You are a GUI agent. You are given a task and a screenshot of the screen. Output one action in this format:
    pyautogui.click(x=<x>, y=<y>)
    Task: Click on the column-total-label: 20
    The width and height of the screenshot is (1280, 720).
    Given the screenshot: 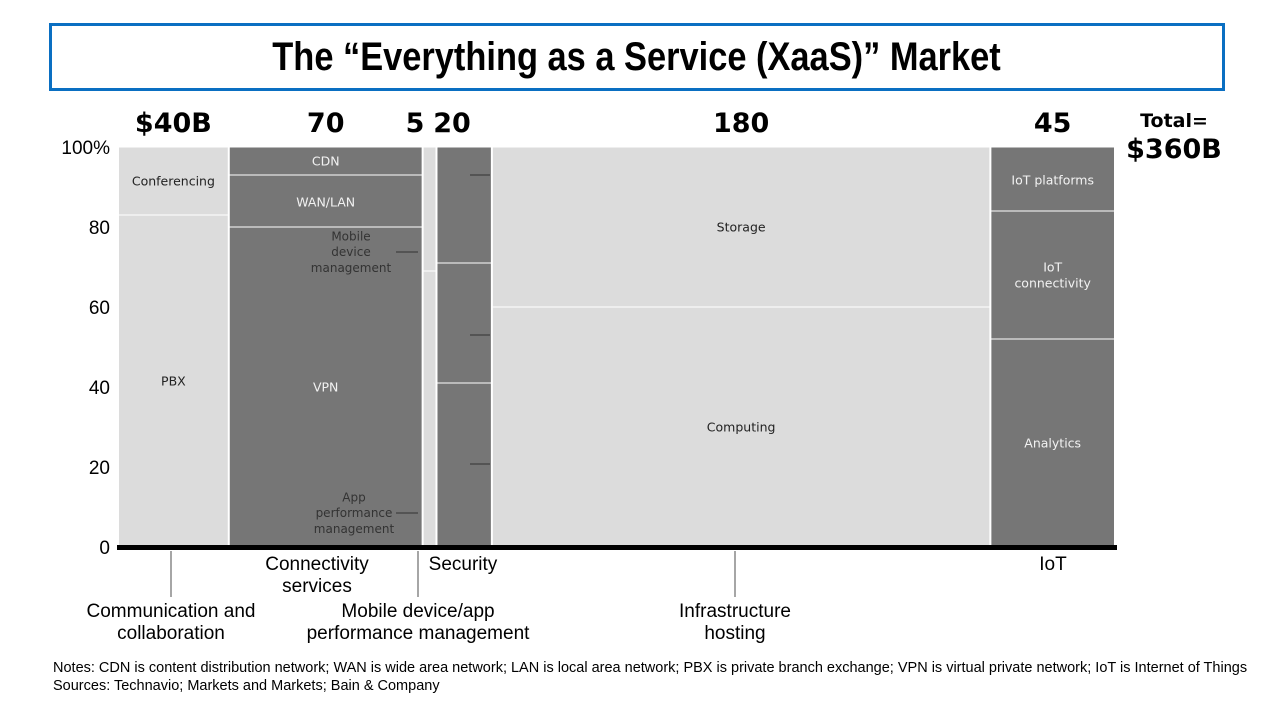 What is the action you would take?
    pyautogui.click(x=452, y=123)
    